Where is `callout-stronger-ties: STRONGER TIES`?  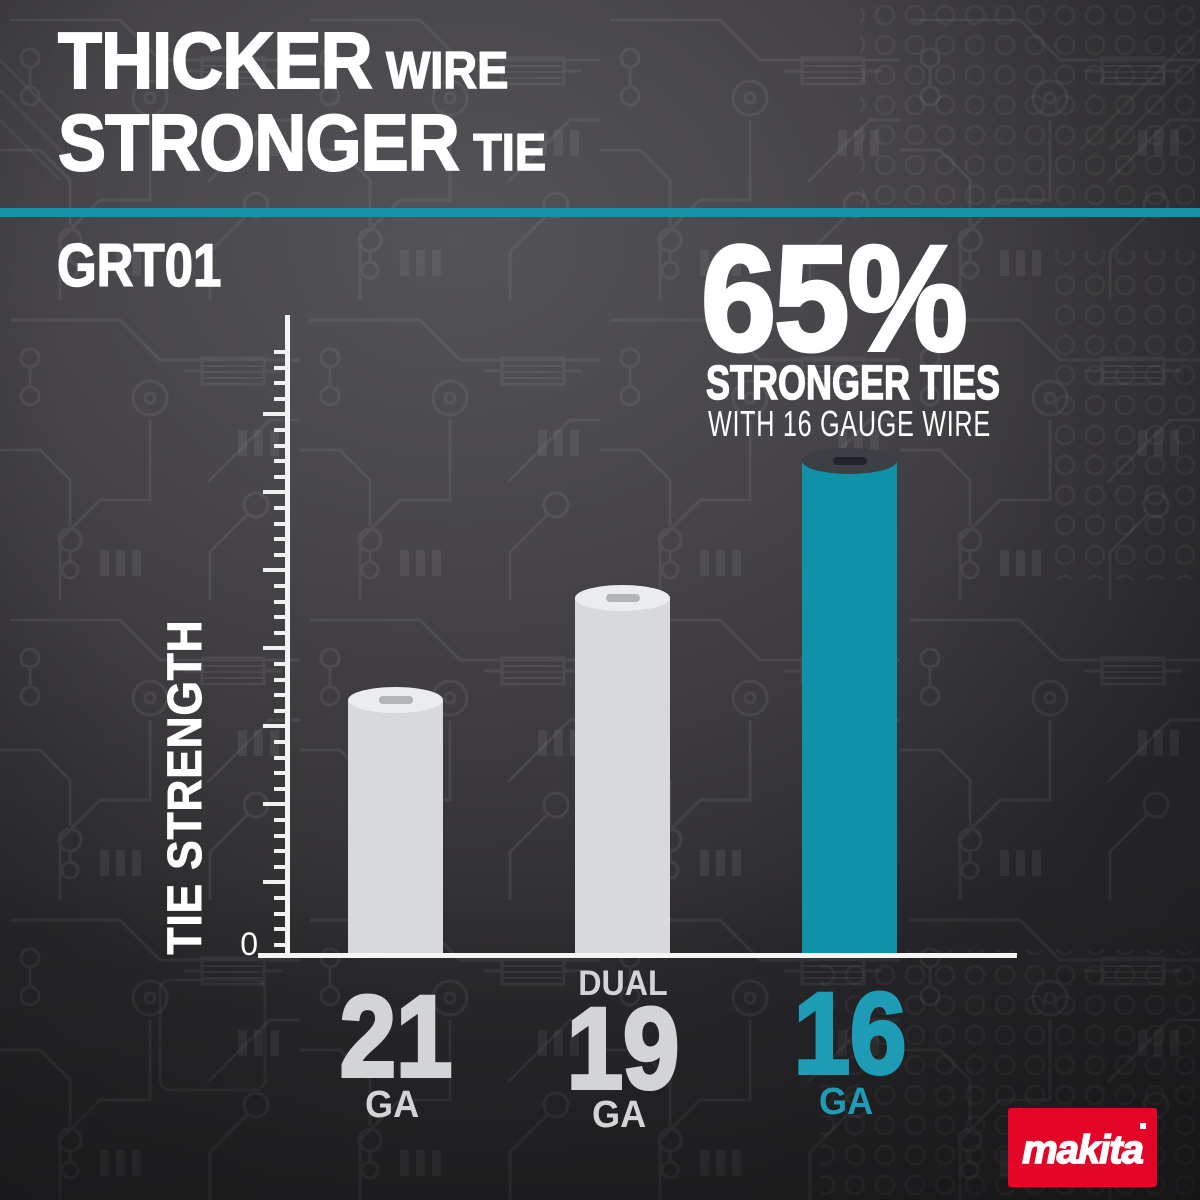
callout-stronger-ties: STRONGER TIES is located at coordinates (853, 383).